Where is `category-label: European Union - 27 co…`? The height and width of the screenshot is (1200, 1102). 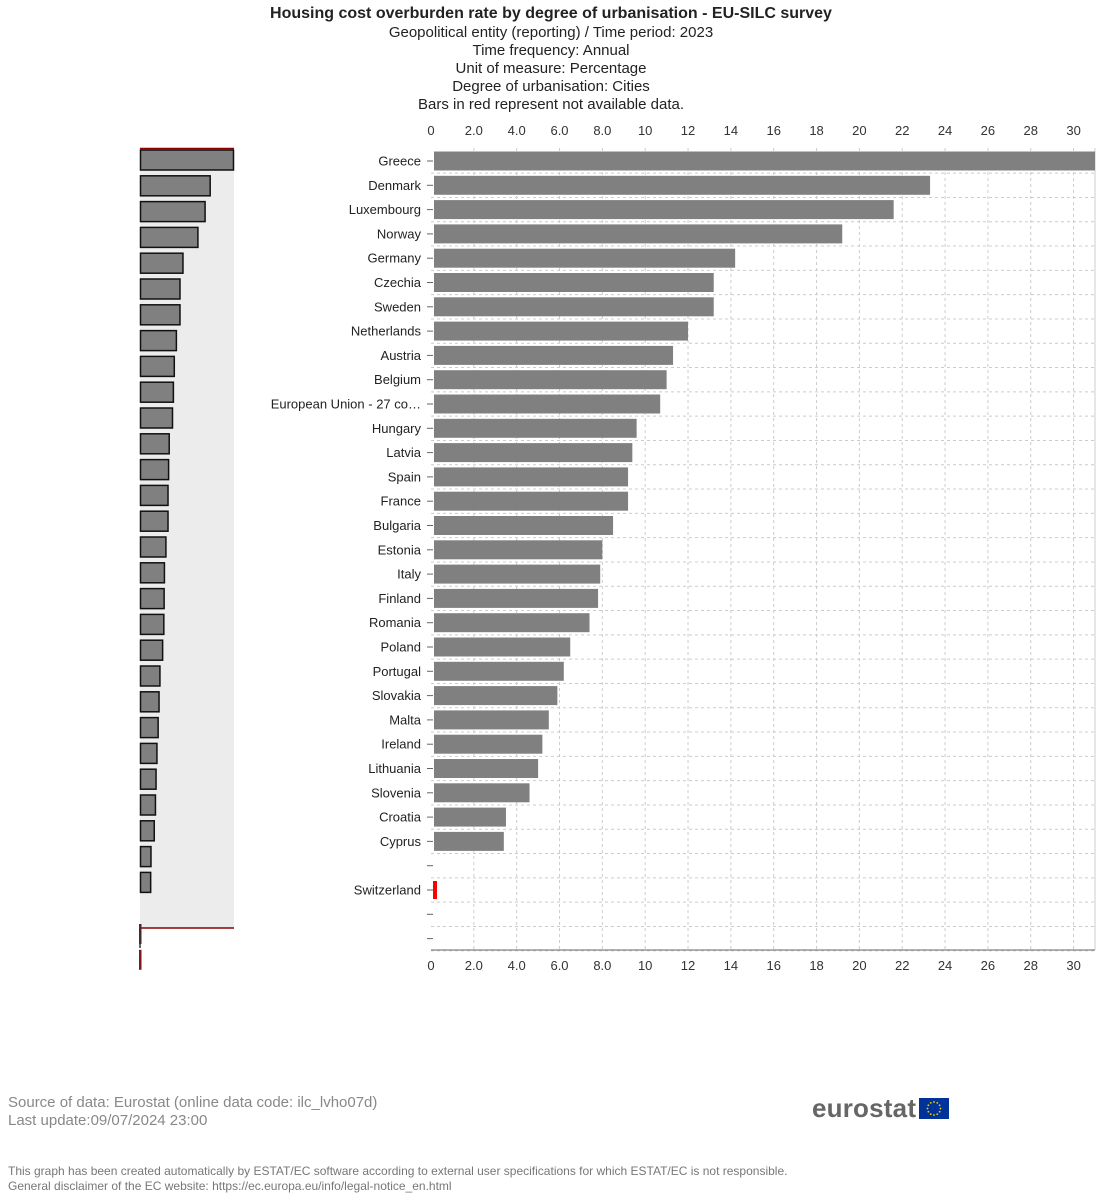 category-label: European Union - 27 co… is located at coordinates (346, 404).